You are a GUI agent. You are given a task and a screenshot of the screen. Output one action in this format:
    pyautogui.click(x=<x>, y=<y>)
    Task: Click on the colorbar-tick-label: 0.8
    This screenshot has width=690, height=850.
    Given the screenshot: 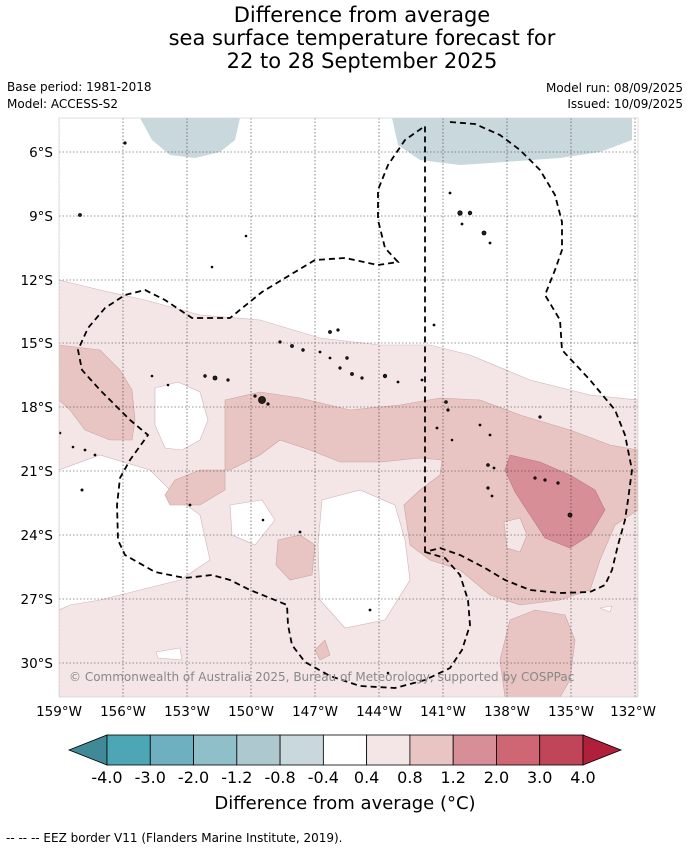 What is the action you would take?
    pyautogui.click(x=409, y=777)
    